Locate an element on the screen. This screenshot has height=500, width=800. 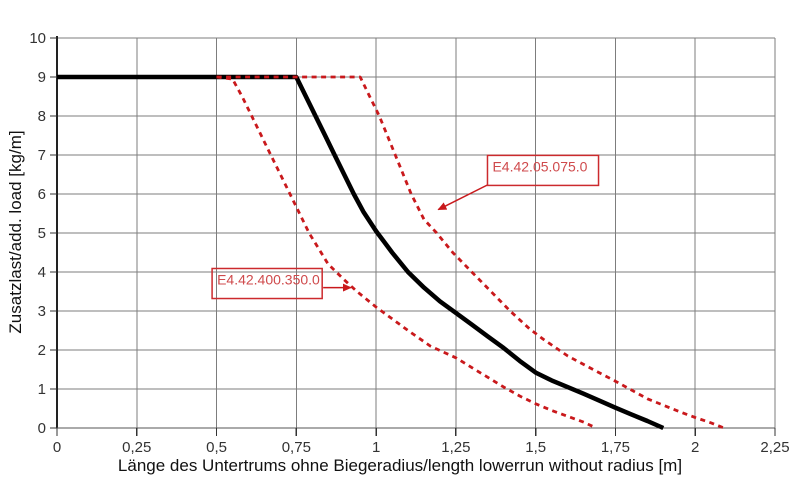
y-tick-label: 8 is located at coordinates (42, 116).